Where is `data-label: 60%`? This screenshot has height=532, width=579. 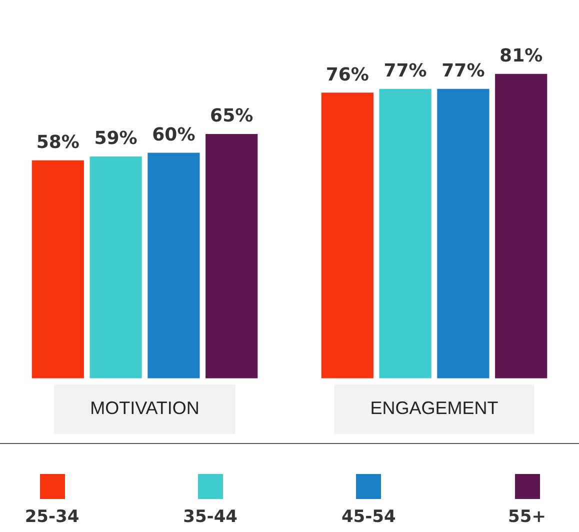 data-label: 60% is located at coordinates (174, 135).